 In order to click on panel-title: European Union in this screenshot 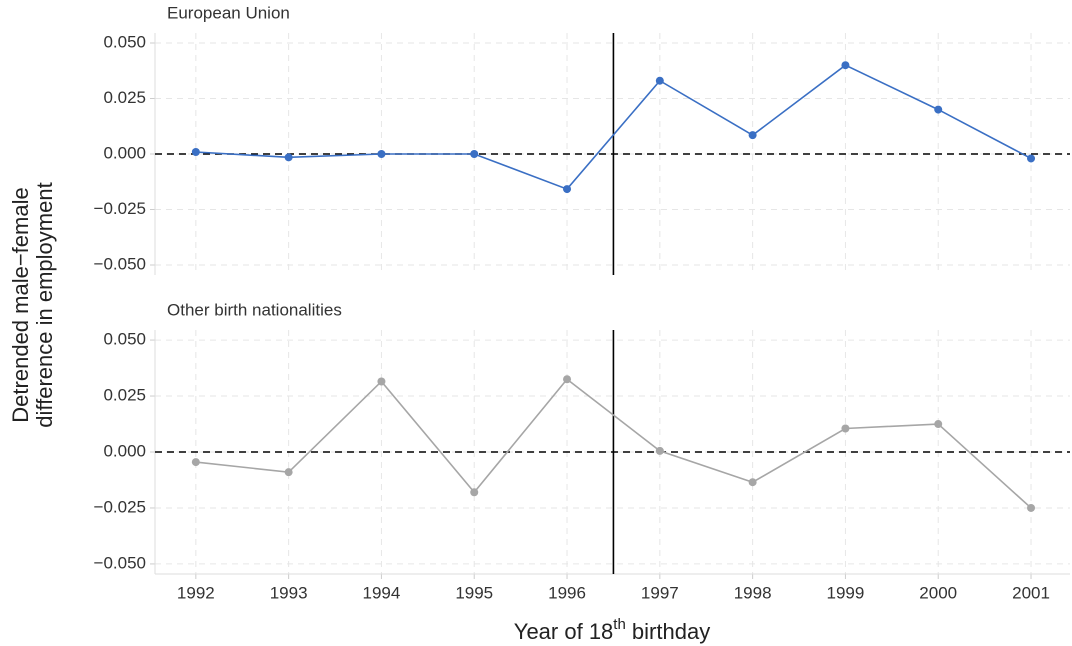, I will do `click(228, 12)`.